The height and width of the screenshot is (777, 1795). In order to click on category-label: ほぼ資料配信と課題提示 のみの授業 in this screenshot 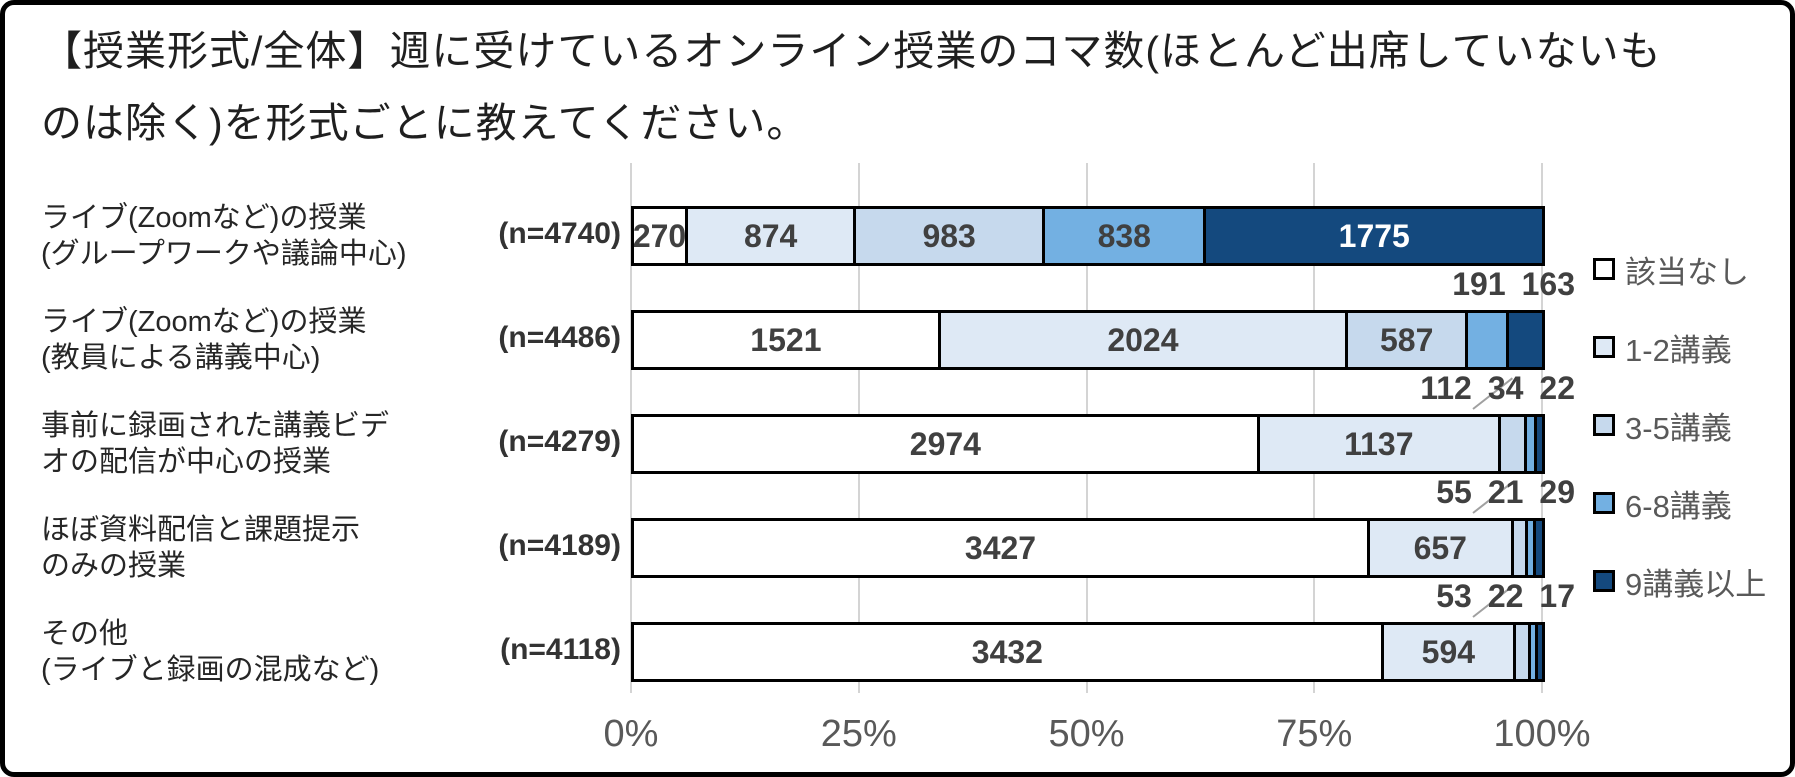, I will do `click(246, 548)`.